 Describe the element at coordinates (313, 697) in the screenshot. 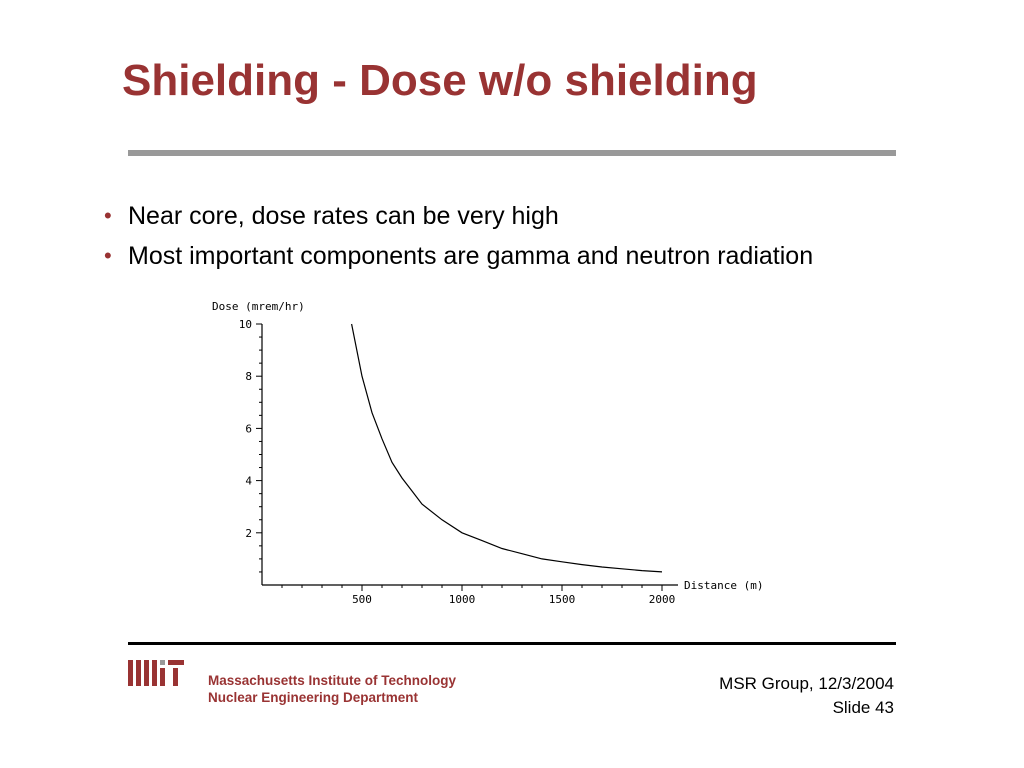

I see `institution-line-2: Nuclear Engineering Department` at that location.